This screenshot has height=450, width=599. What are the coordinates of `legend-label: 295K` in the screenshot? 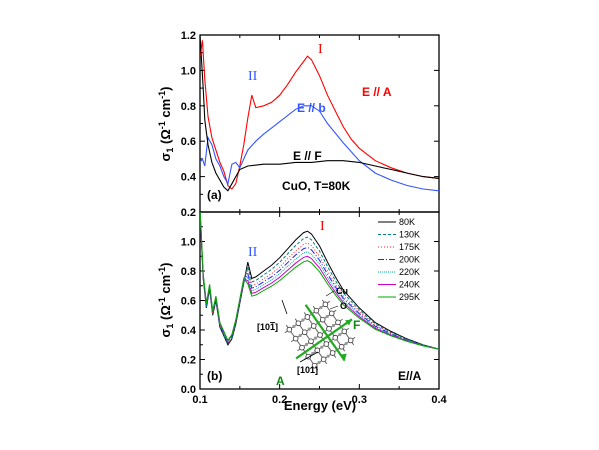 It's located at (409, 297).